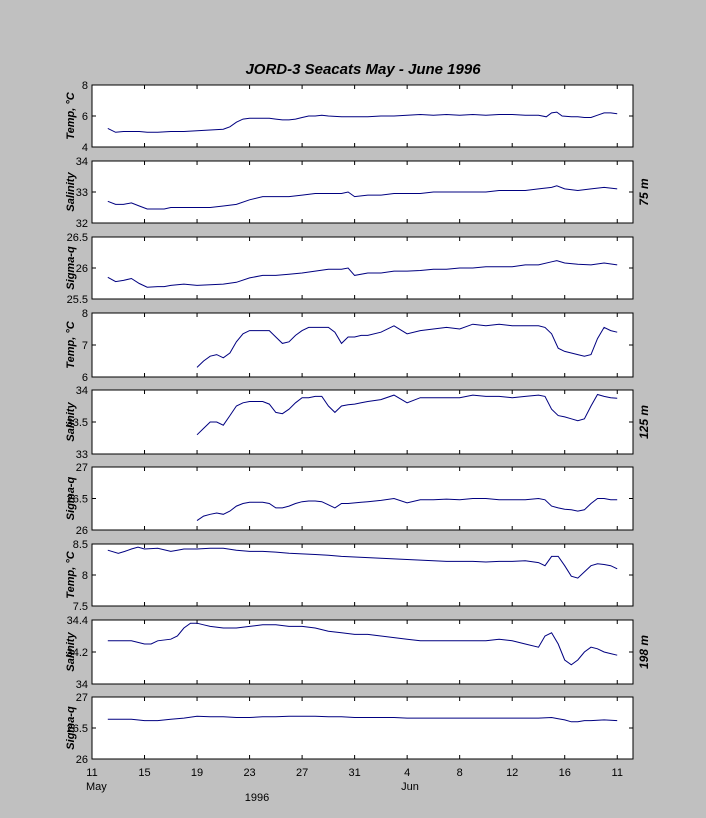  Describe the element at coordinates (144, 773) in the screenshot. I see `x-tick-label: 15` at that location.